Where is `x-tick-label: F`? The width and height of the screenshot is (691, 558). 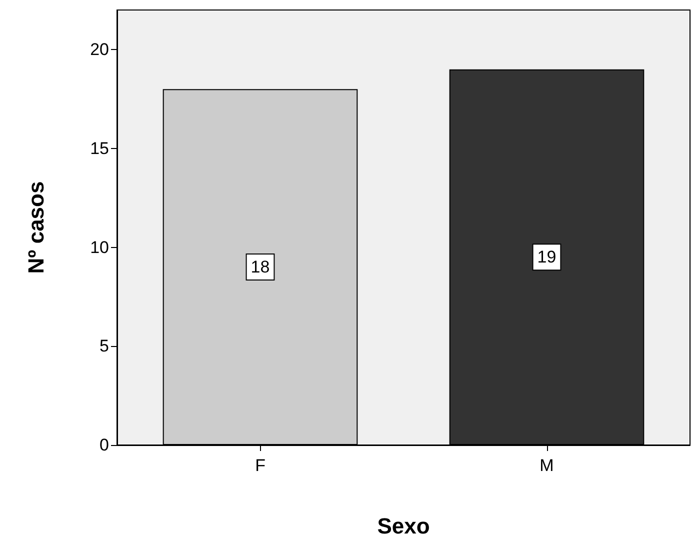
x-tick-label: F is located at coordinates (260, 465).